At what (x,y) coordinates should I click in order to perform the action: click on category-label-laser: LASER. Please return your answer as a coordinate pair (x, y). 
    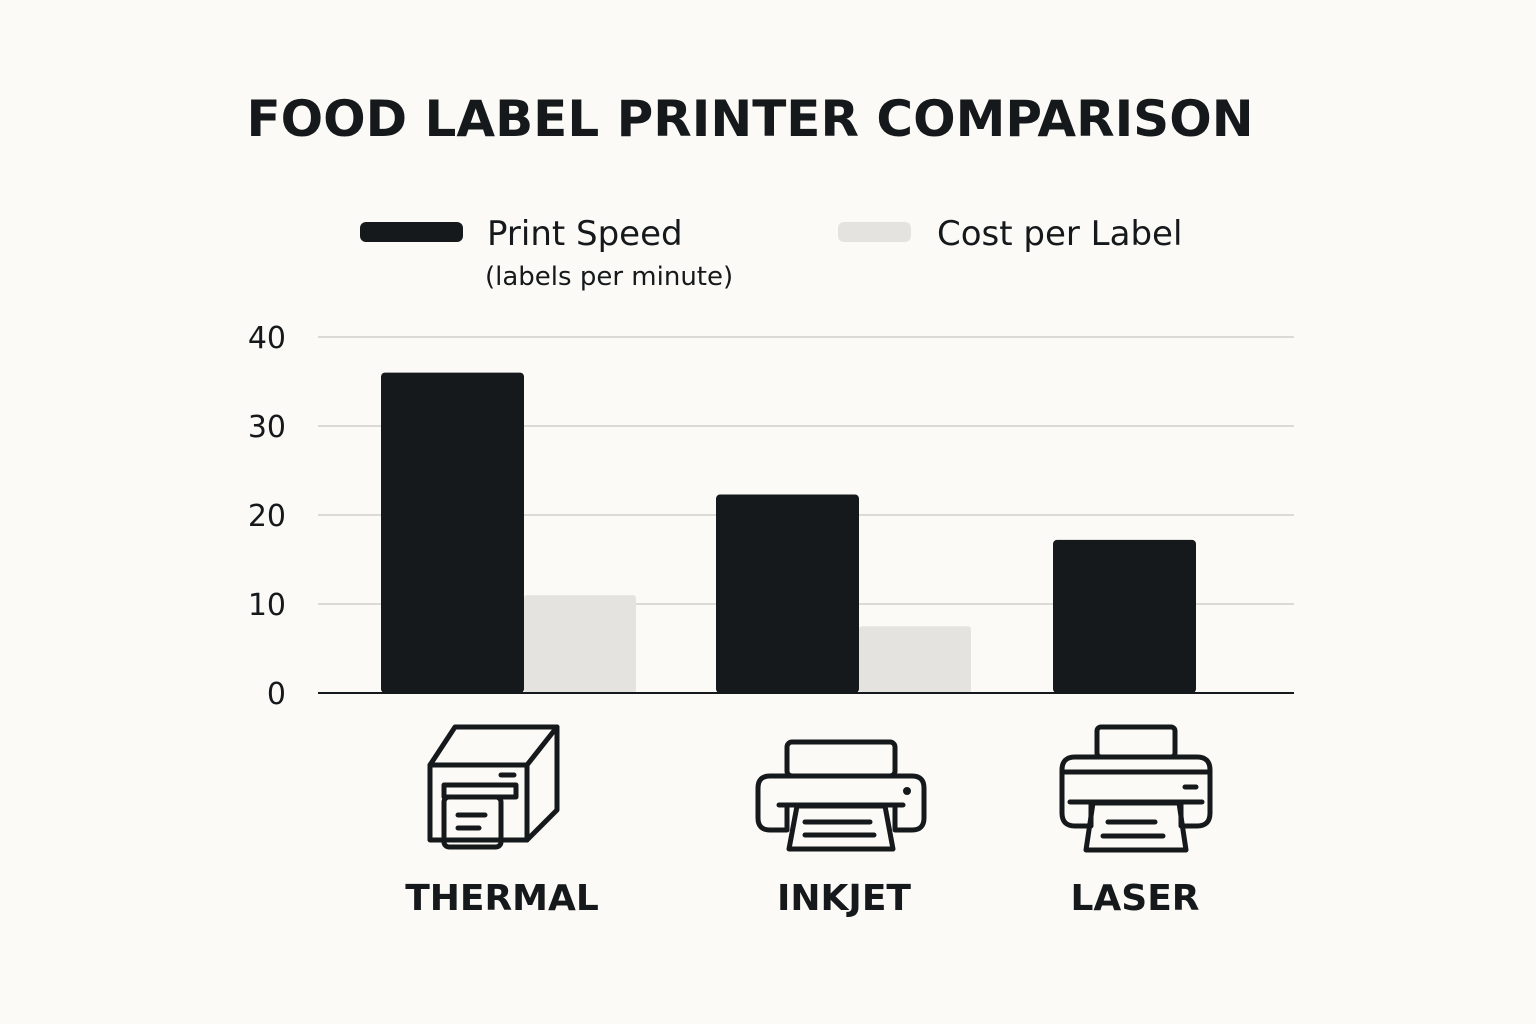
    Looking at the image, I should click on (1134, 898).